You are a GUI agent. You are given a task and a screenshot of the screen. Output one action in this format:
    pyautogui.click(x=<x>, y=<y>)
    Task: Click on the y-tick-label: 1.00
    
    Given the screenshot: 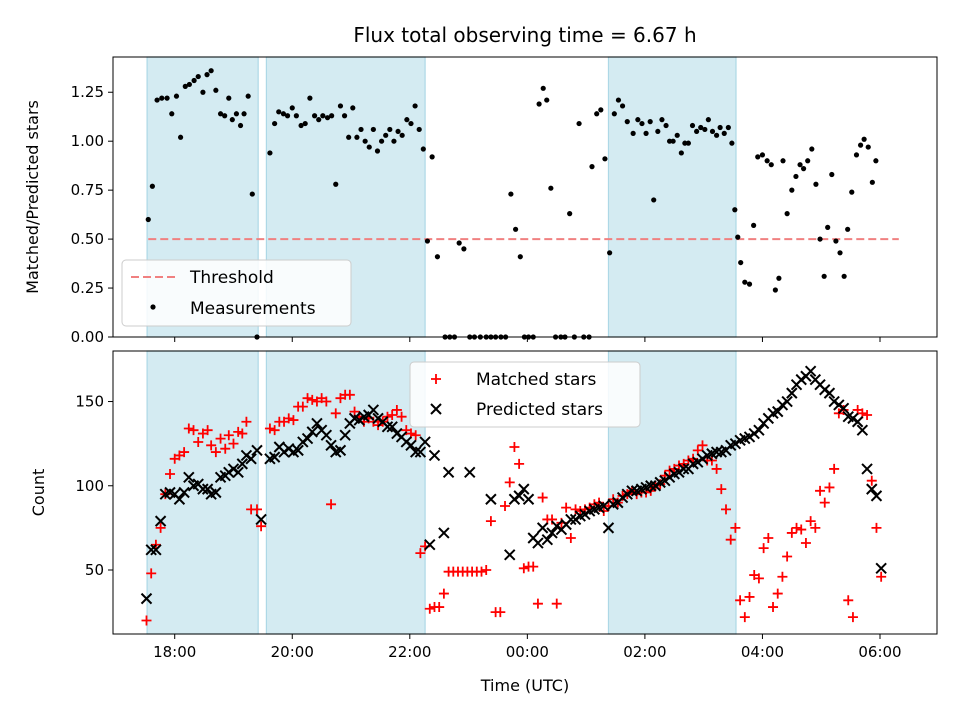 What is the action you would take?
    pyautogui.click(x=87, y=141)
    